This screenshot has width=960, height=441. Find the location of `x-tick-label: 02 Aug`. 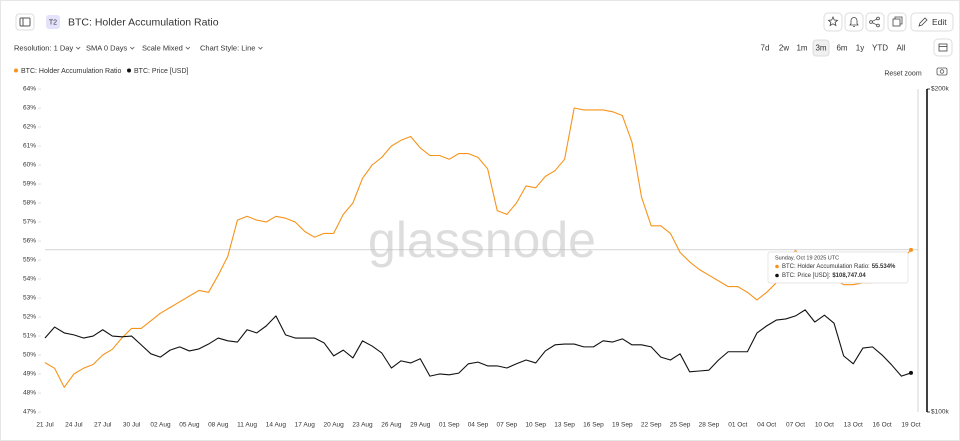

x-tick-label: 02 Aug is located at coordinates (160, 425).